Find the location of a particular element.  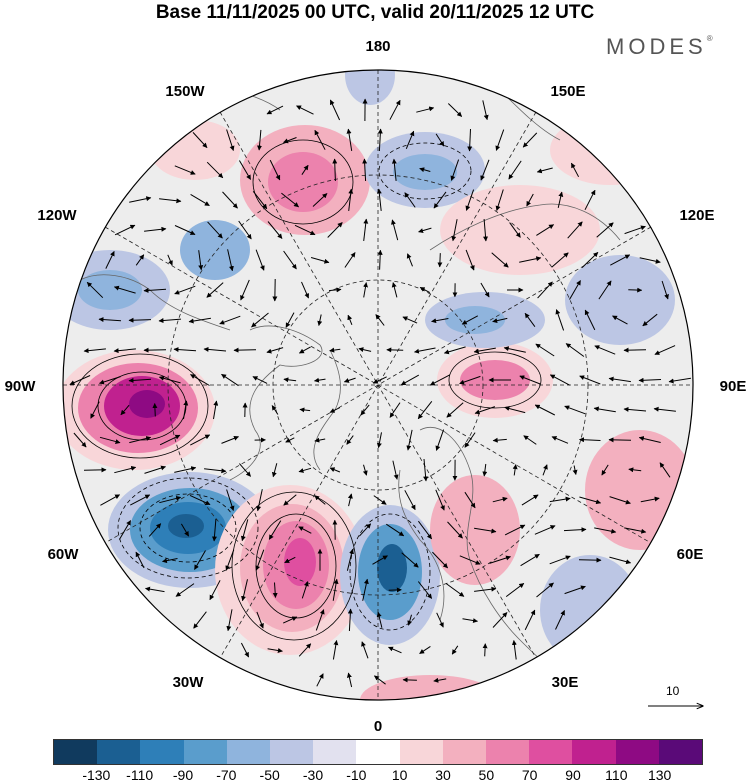

colorbar-tick-label: 10 is located at coordinates (399, 775).